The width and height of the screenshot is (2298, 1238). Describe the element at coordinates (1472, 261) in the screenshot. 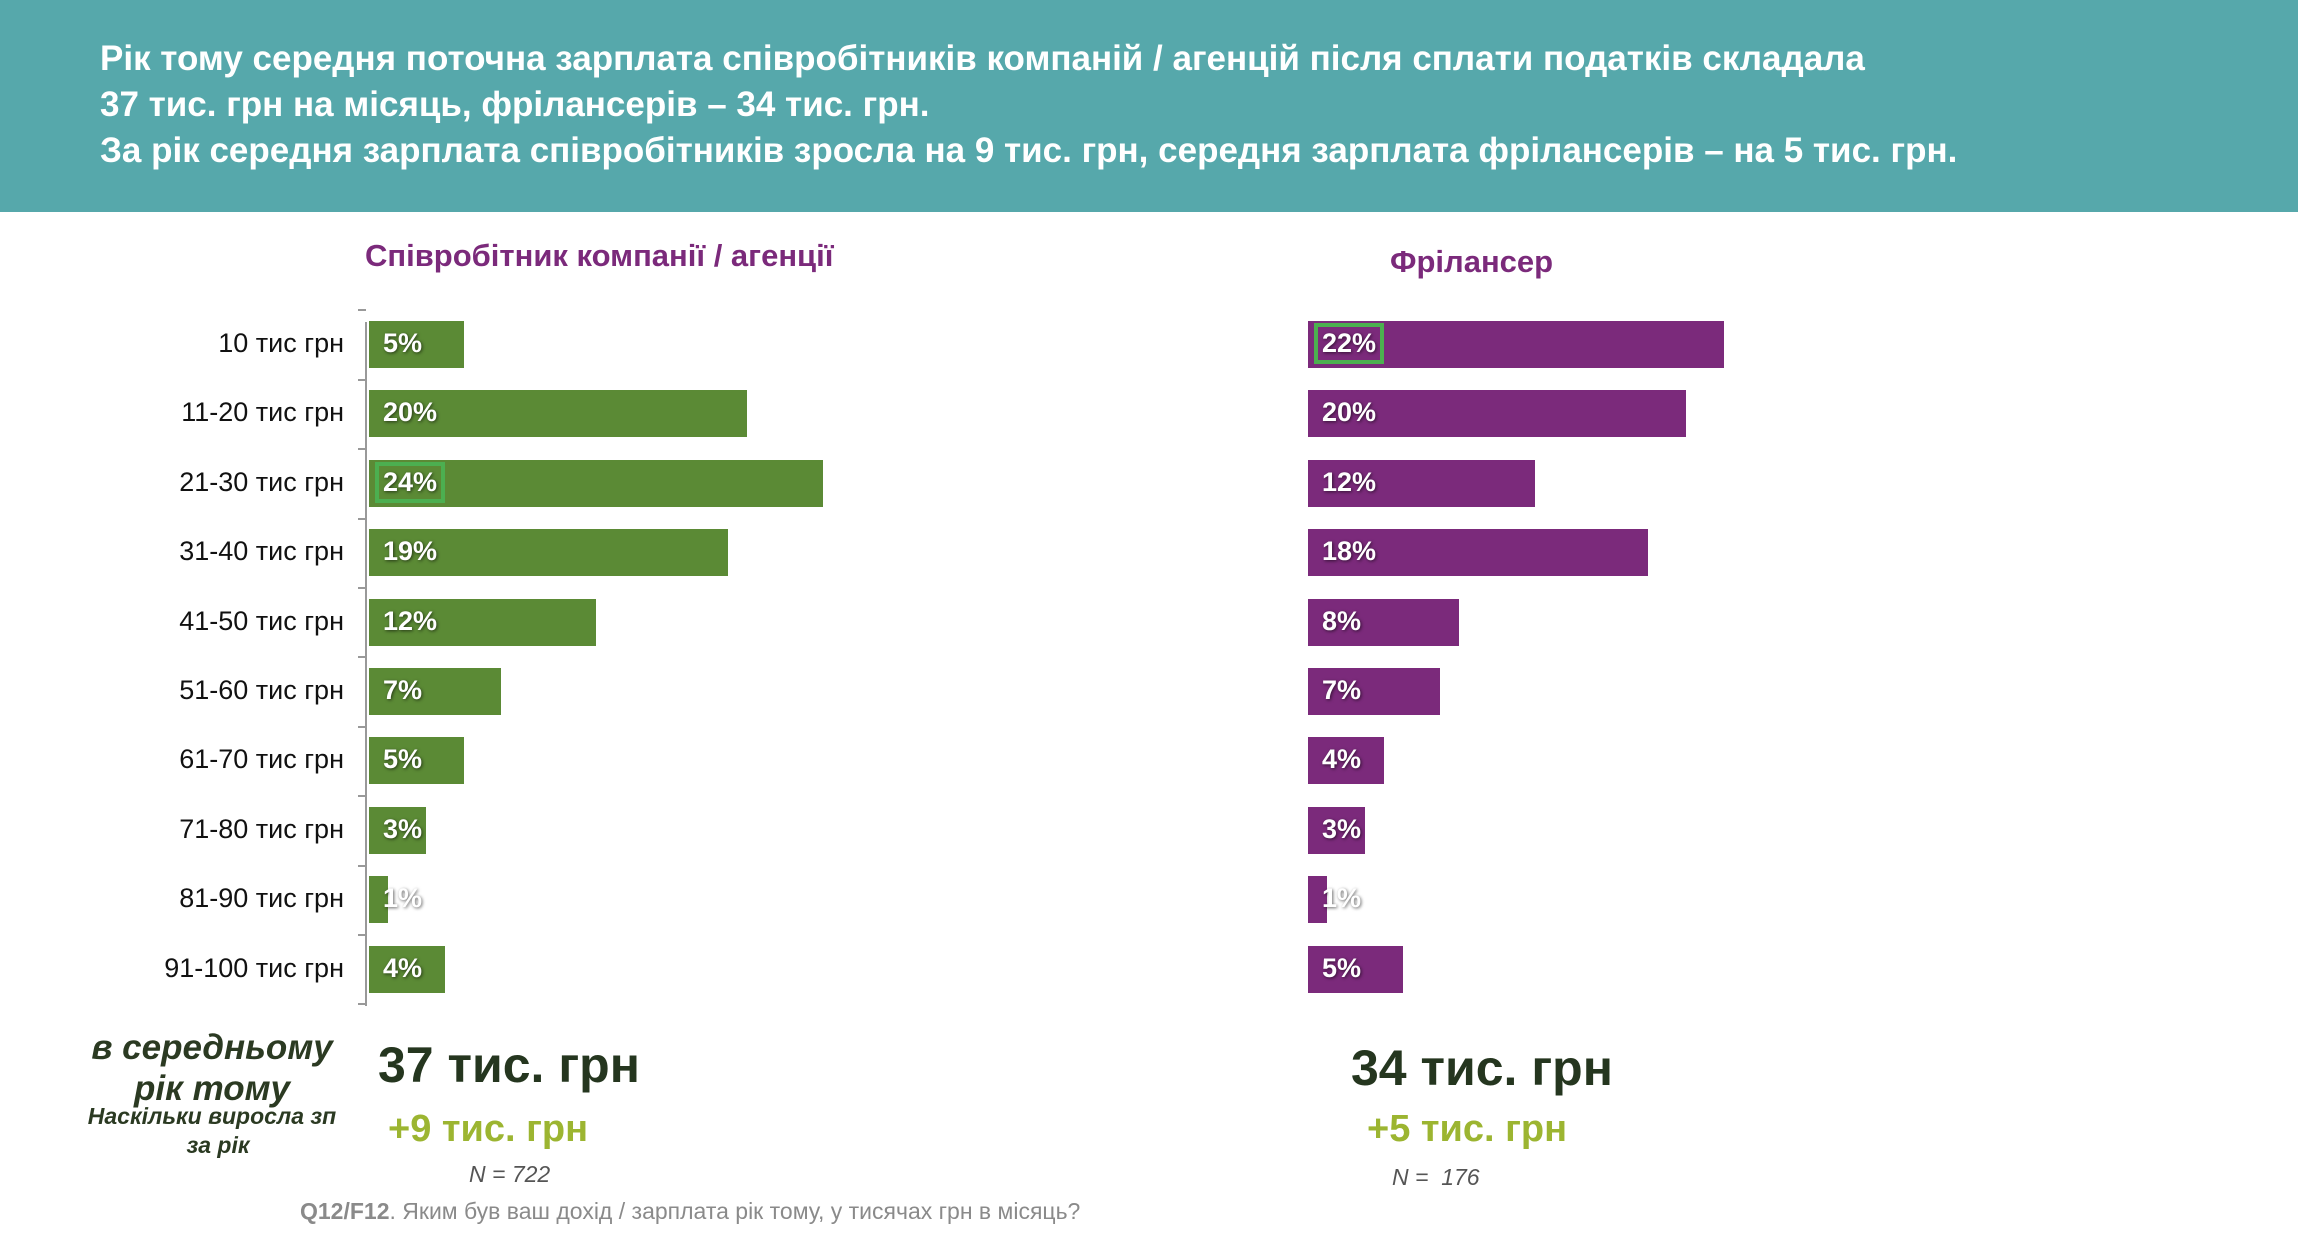

I see `freelancer-chart-title: Фрілансер` at that location.